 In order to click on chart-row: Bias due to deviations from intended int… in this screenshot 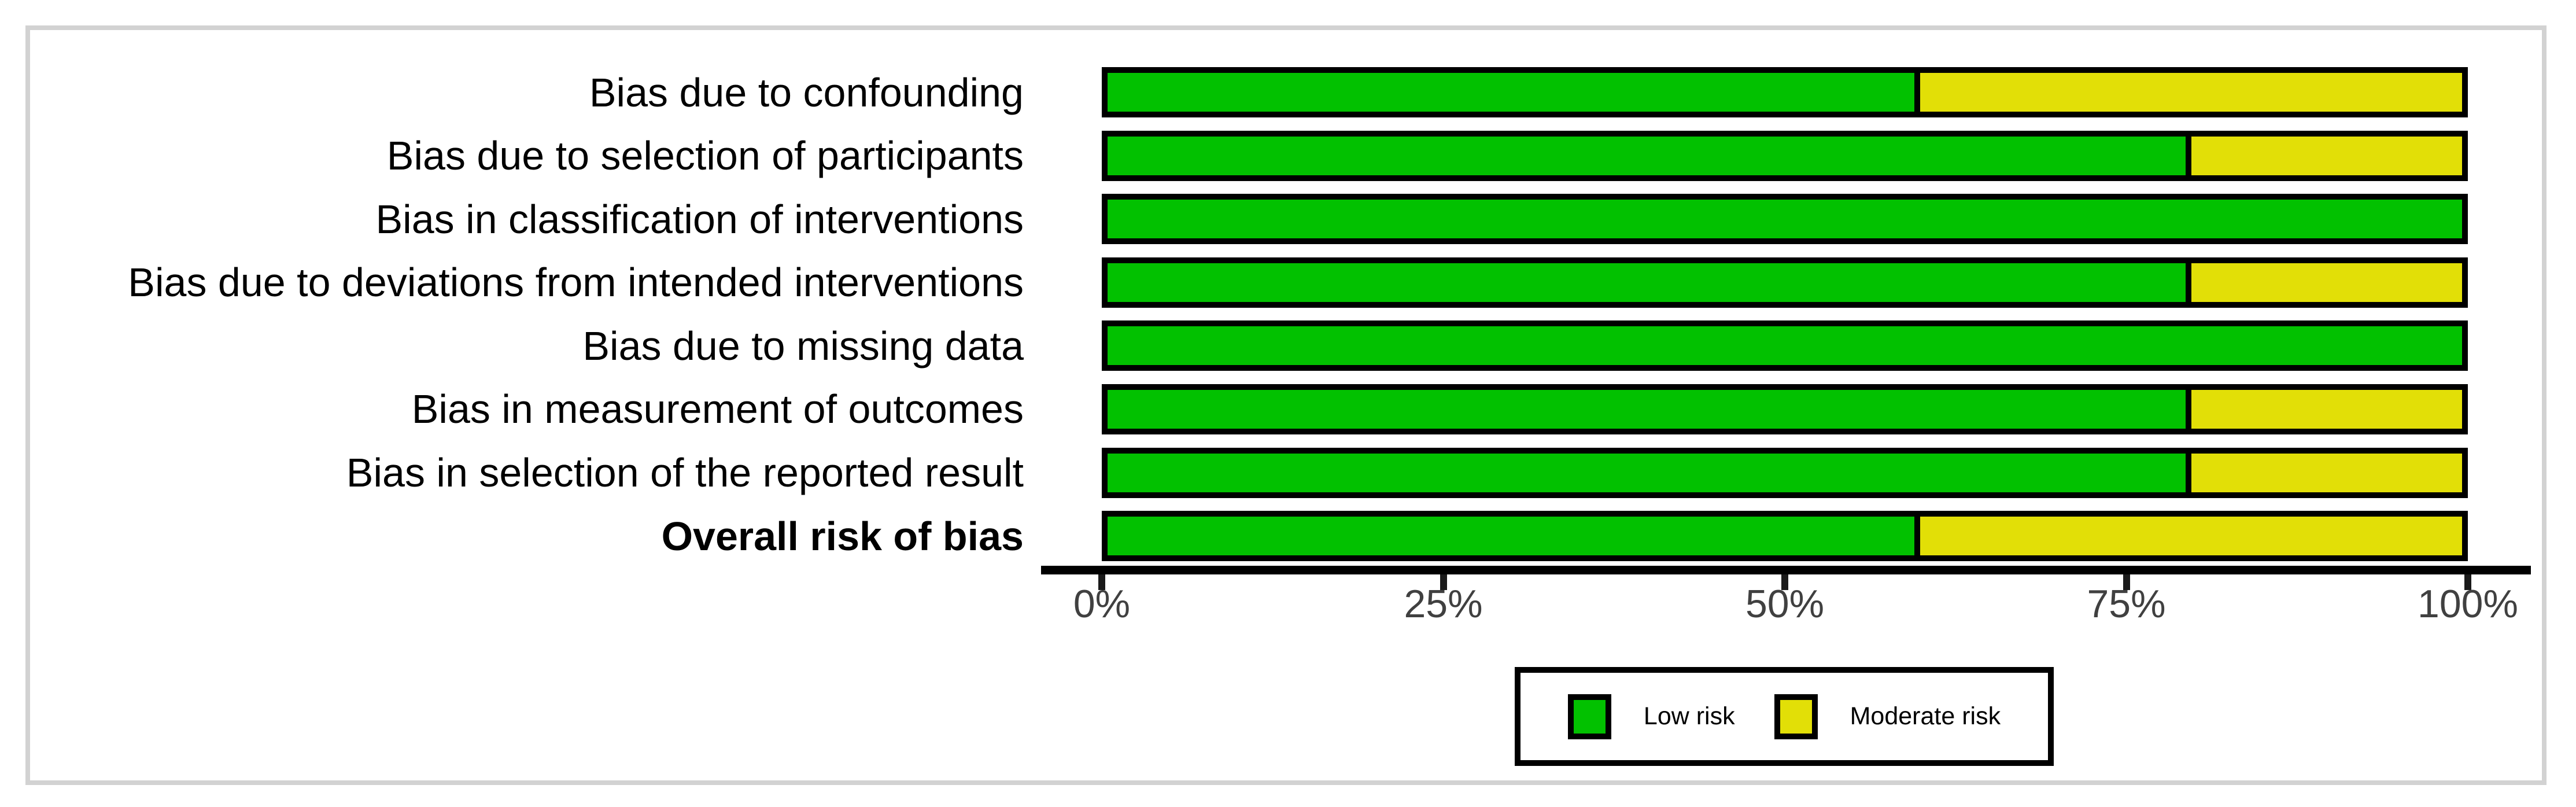, I will do `click(1288, 282)`.